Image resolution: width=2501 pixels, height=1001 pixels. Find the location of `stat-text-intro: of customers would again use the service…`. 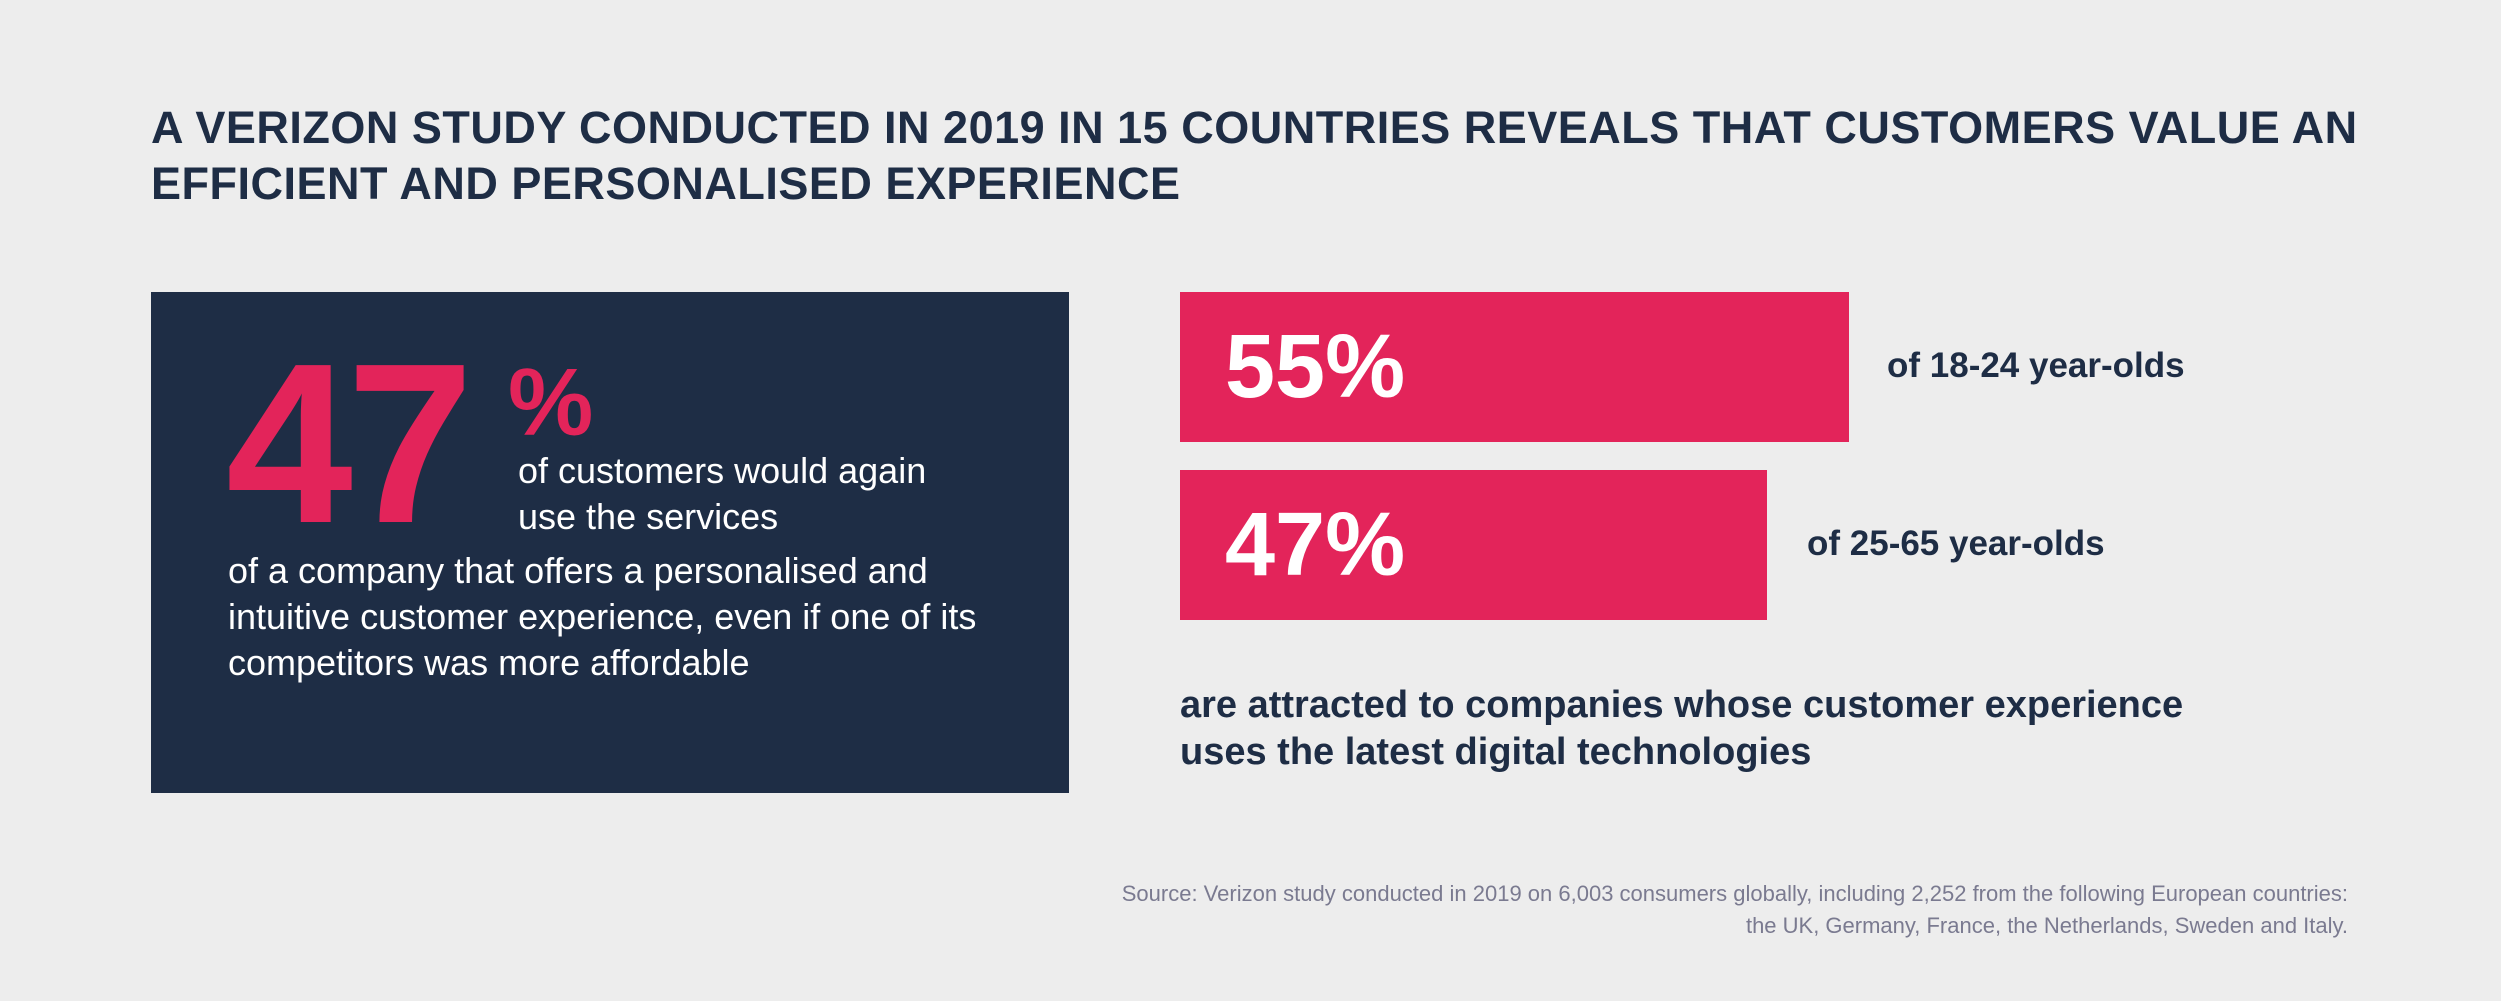

stat-text-intro: of customers would again use the service… is located at coordinates (722, 493).